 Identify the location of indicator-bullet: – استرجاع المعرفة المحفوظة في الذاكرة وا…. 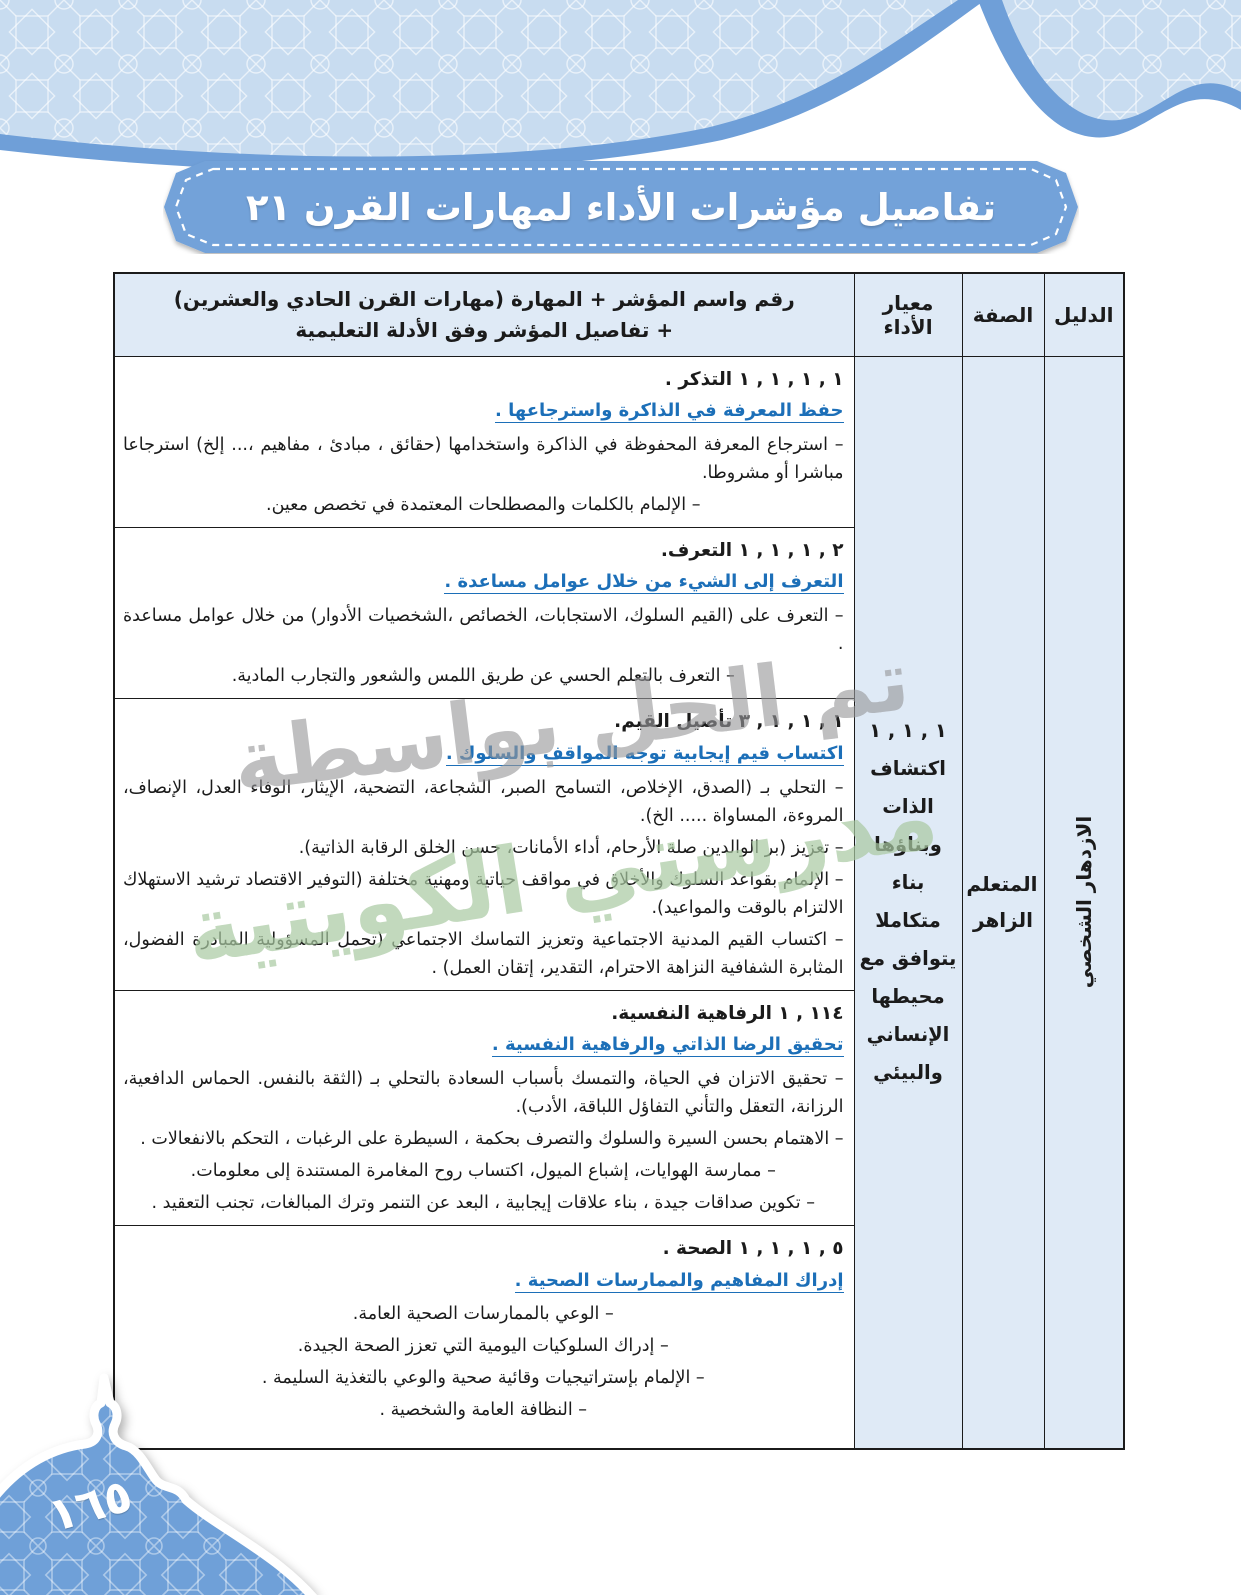
(483, 458).